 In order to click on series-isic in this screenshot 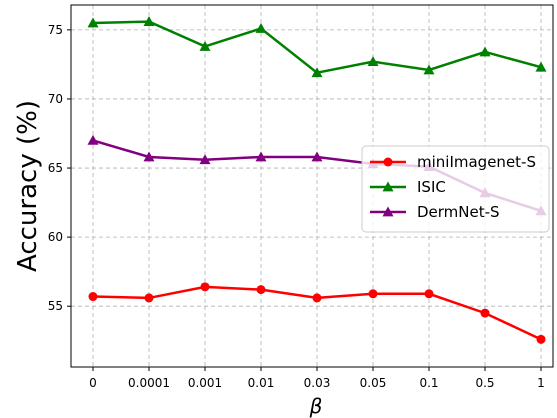, I will do `click(317, 47)`.